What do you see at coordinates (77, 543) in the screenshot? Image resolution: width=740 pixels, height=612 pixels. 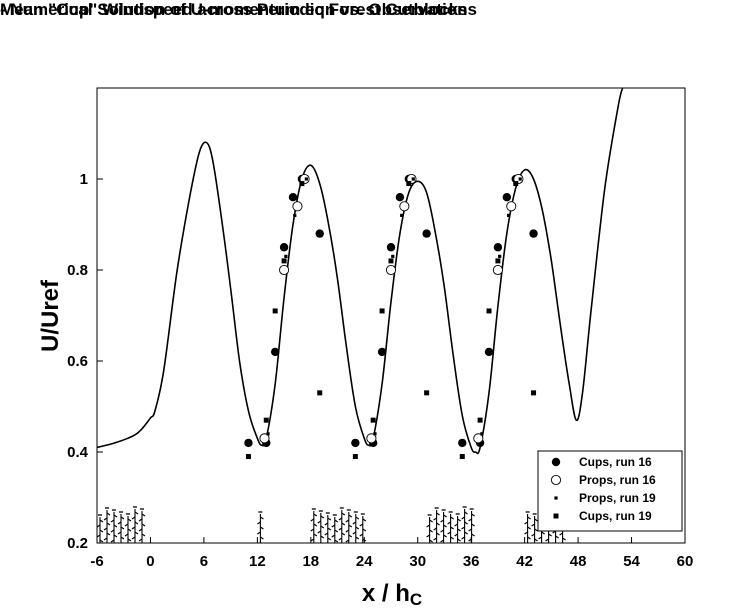 I see `y-tick-label-0: 0.2` at bounding box center [77, 543].